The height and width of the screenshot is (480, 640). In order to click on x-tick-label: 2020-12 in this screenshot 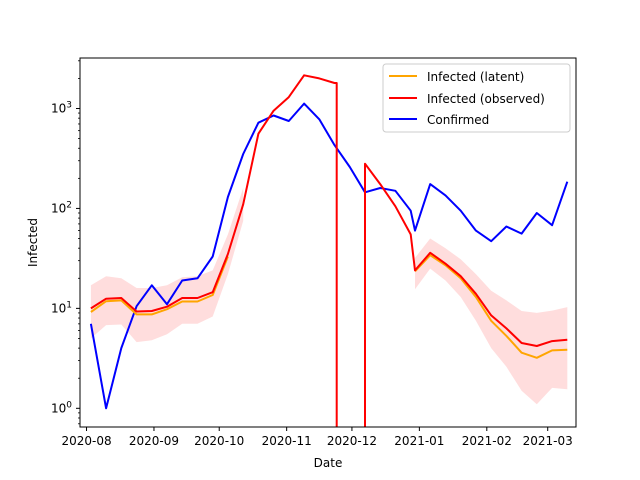, I will do `click(352, 441)`.